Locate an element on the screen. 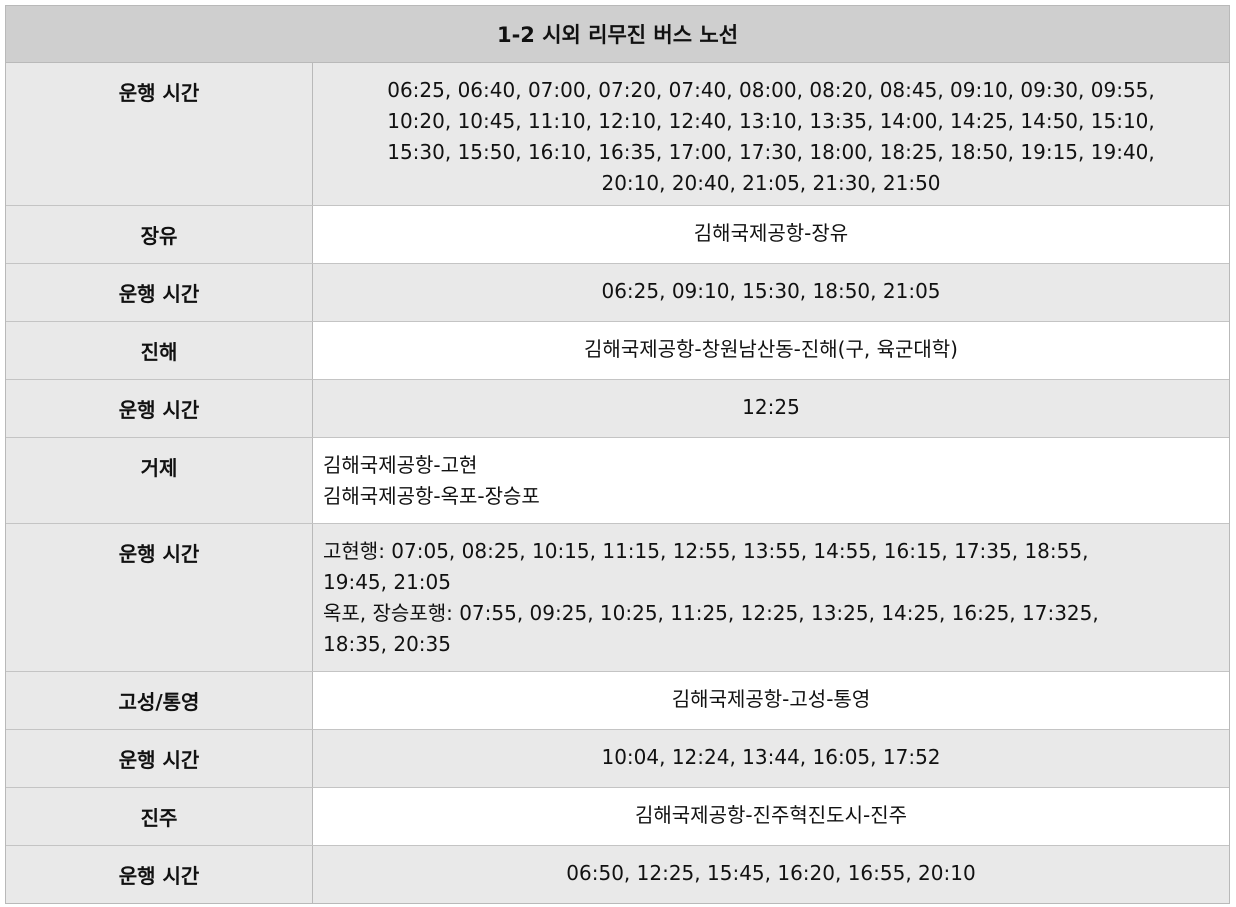 The height and width of the screenshot is (907, 1236). value-line: 10:04, 12:24, 13:44, 16:05, 17:52 is located at coordinates (771, 757).